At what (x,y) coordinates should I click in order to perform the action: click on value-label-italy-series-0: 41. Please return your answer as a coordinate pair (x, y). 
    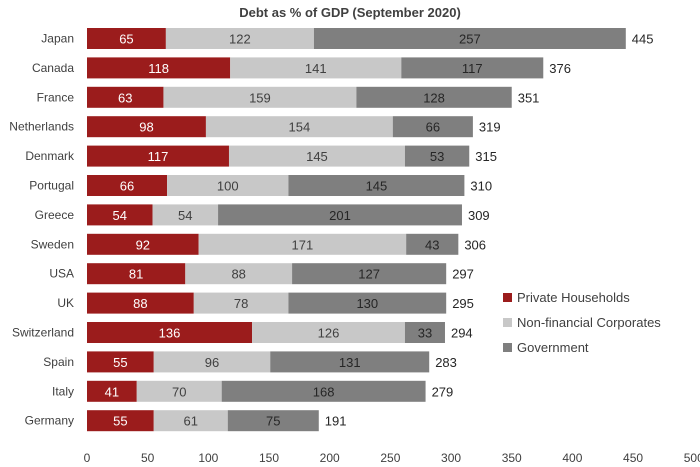
    Looking at the image, I should click on (112, 391).